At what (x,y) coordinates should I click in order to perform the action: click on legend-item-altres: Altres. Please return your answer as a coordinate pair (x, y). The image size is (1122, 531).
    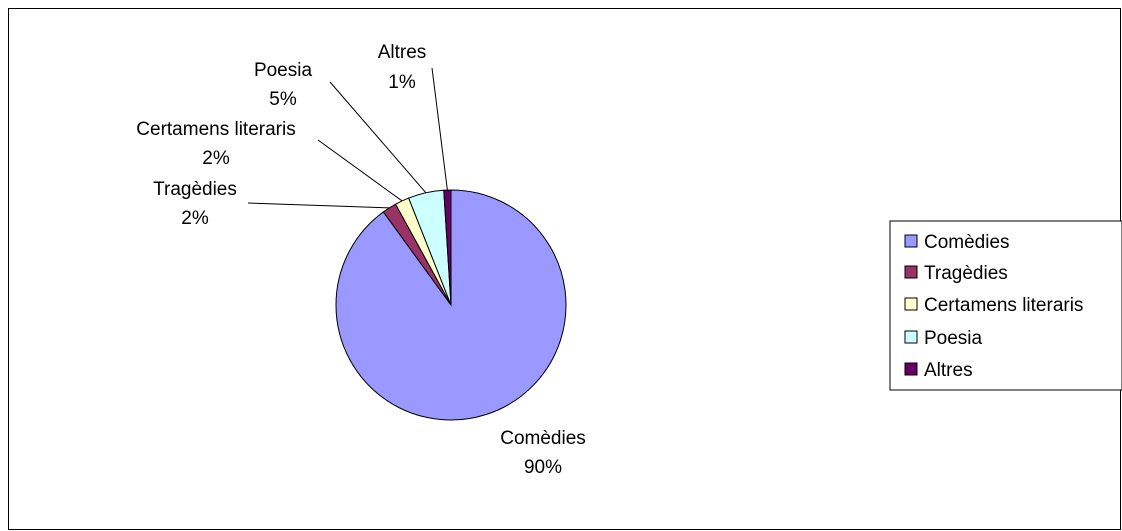
    Looking at the image, I should click on (938, 370).